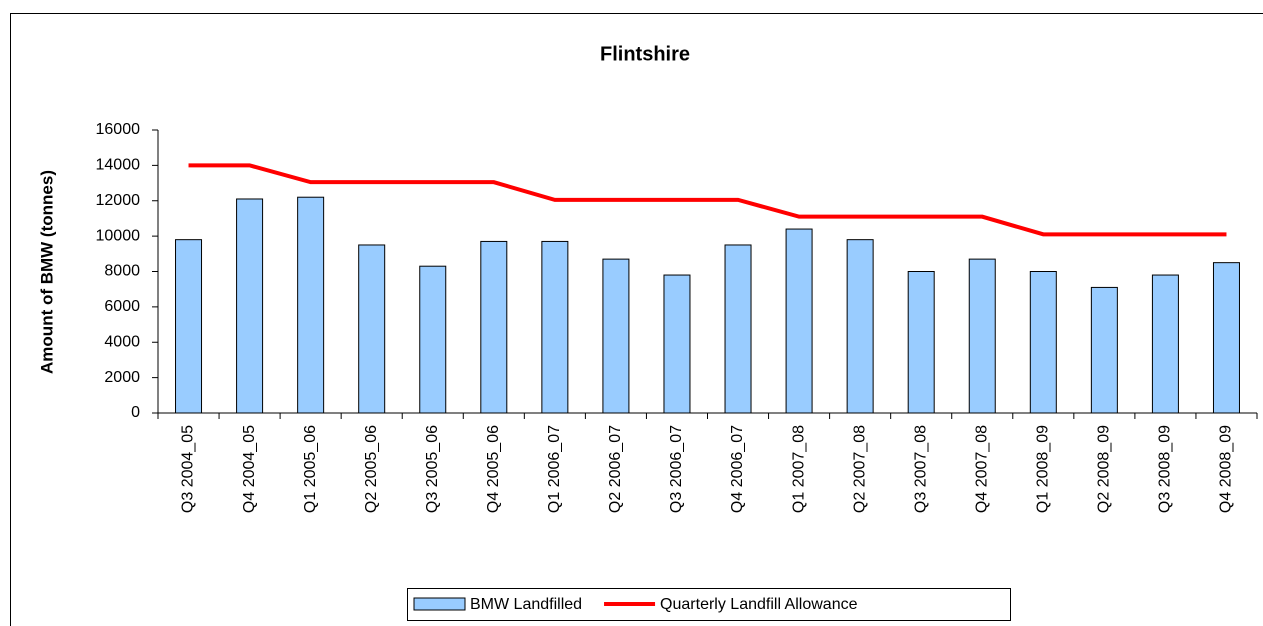 Image resolution: width=1263 pixels, height=626 pixels. What do you see at coordinates (493, 469) in the screenshot?
I see `x-tick-label: Q4 2005_06` at bounding box center [493, 469].